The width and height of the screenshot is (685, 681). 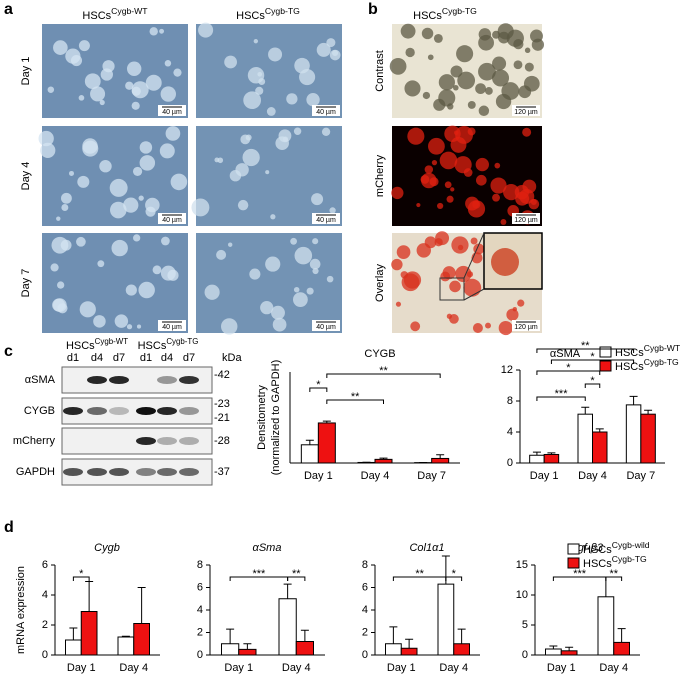 I want to click on y-axis-label: mRNA expression, so click(x=21, y=610).